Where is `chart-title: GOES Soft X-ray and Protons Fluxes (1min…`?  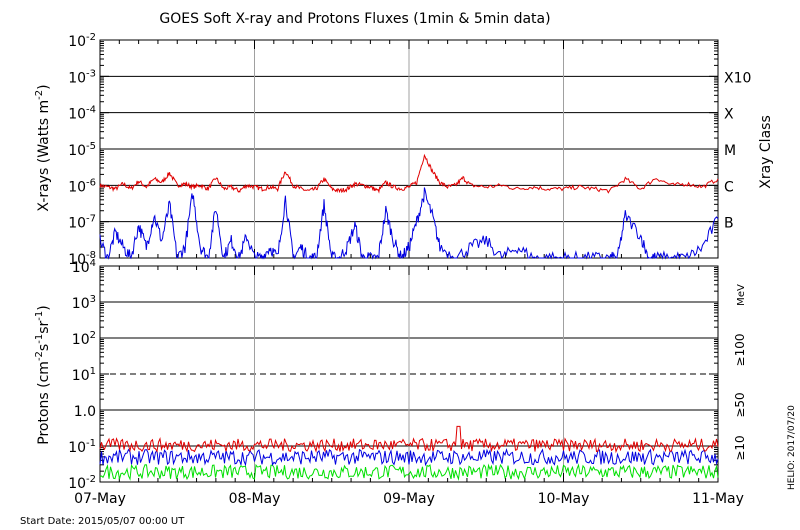 chart-title: GOES Soft X-ray and Protons Fluxes (1min… is located at coordinates (354, 19).